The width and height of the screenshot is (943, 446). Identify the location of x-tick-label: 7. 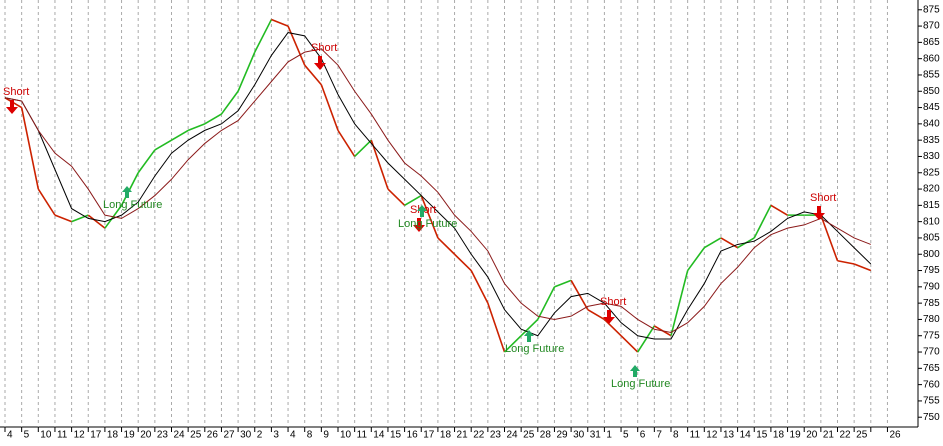
(659, 435).